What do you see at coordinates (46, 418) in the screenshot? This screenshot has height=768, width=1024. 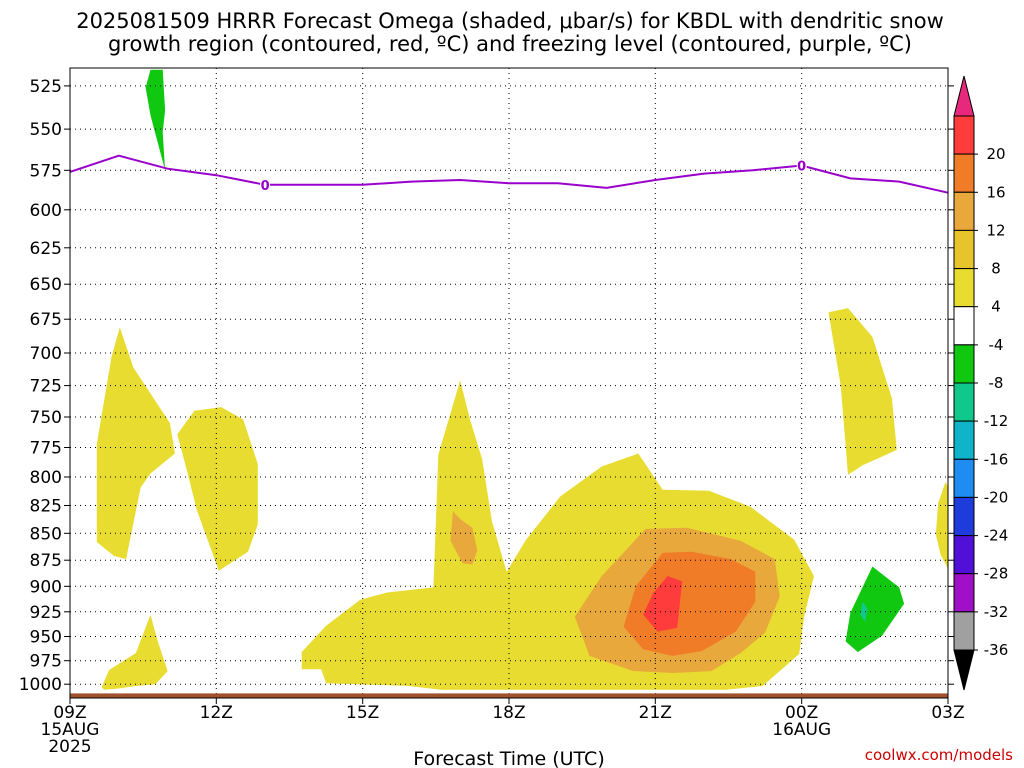 I see `y-tick-label-750: 750` at bounding box center [46, 418].